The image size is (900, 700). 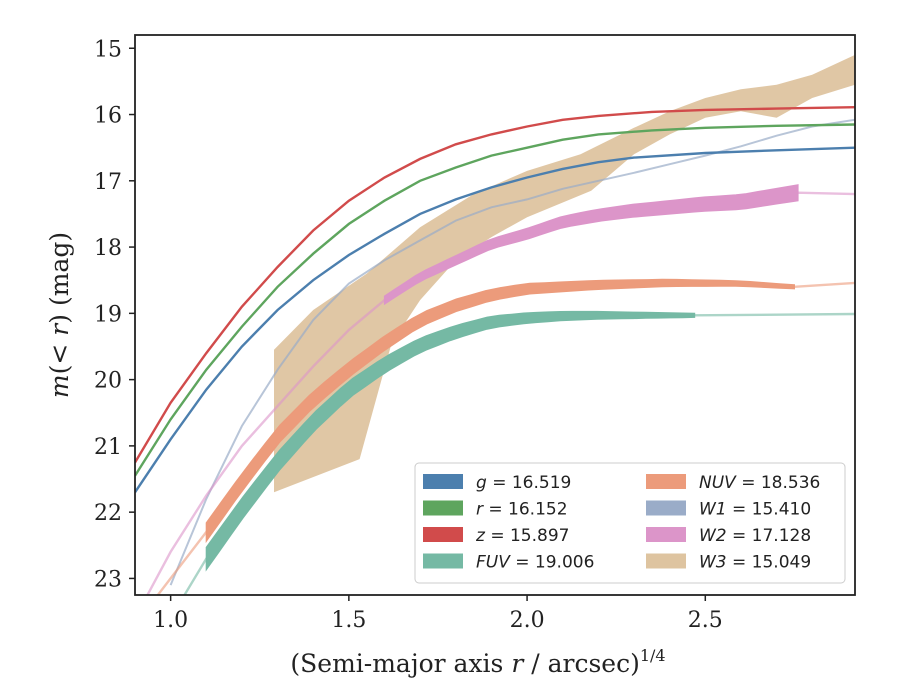 What do you see at coordinates (108, 513) in the screenshot?
I see `y-tick-label: 22` at bounding box center [108, 513].